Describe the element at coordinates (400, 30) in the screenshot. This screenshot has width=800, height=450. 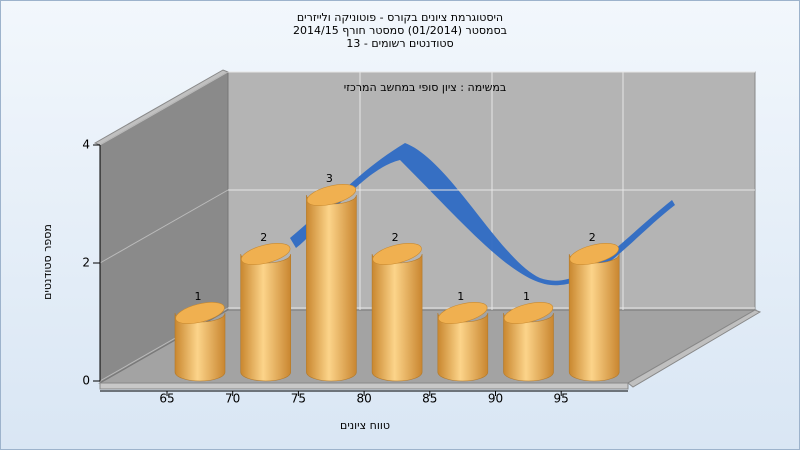
I see `chart-subtitle: בסמסטר (01/2014) סמסטר חורף 2014/15` at that location.